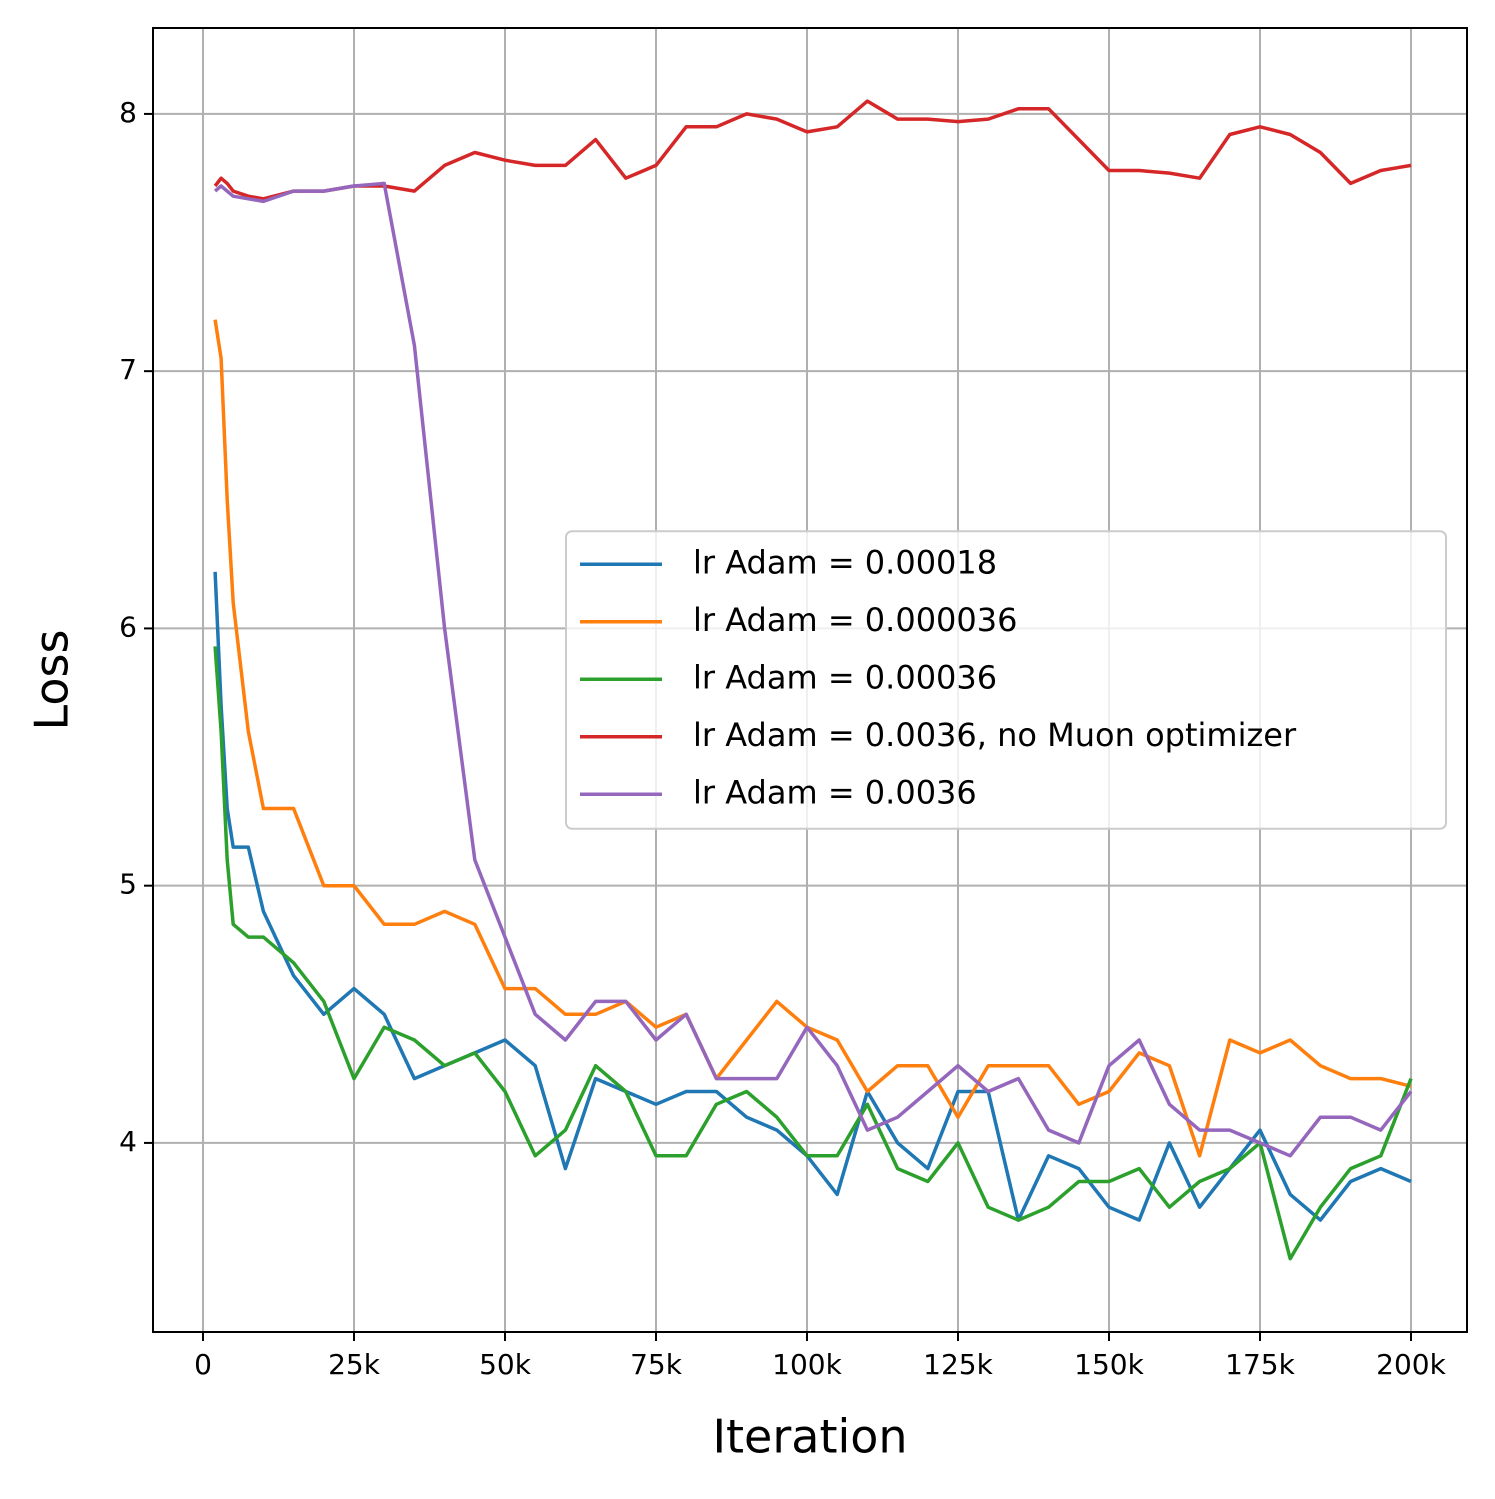  Describe the element at coordinates (845, 562) in the screenshot. I see `legend-label: lr Adam = 0.00018` at that location.